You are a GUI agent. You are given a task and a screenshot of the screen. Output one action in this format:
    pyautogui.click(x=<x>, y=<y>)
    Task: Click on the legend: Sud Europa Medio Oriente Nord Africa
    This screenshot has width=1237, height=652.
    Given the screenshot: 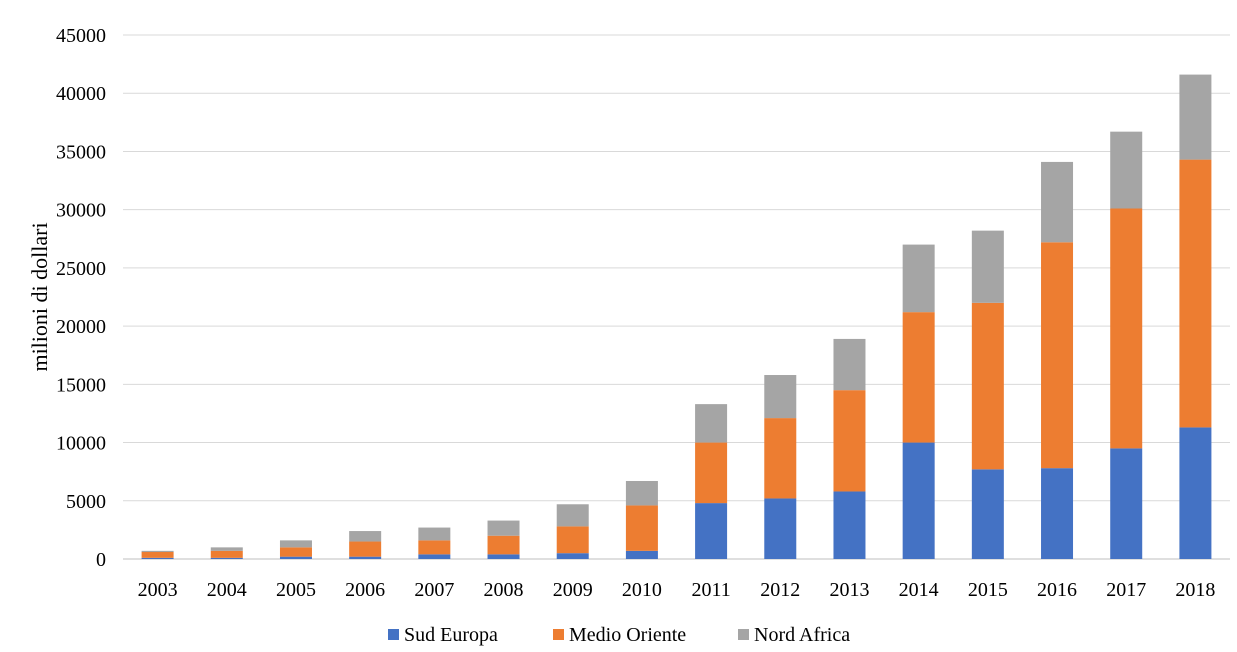 What is the action you would take?
    pyautogui.click(x=619, y=635)
    